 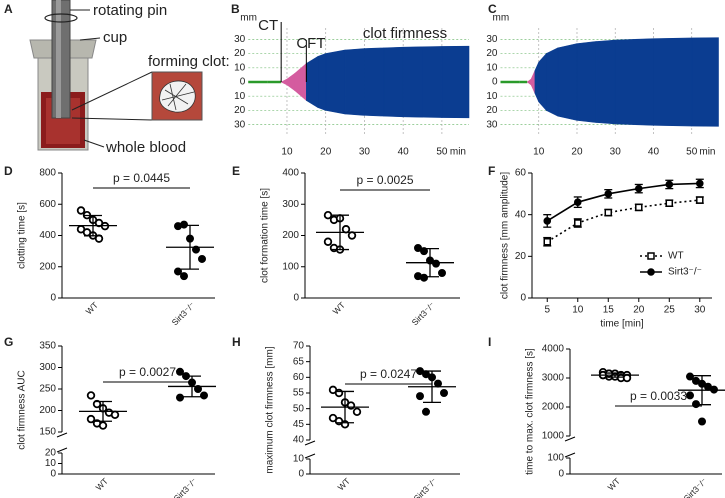 What do you see at coordinates (22, 235) in the screenshot?
I see `y-axis-label: clotting time [s]` at bounding box center [22, 235].